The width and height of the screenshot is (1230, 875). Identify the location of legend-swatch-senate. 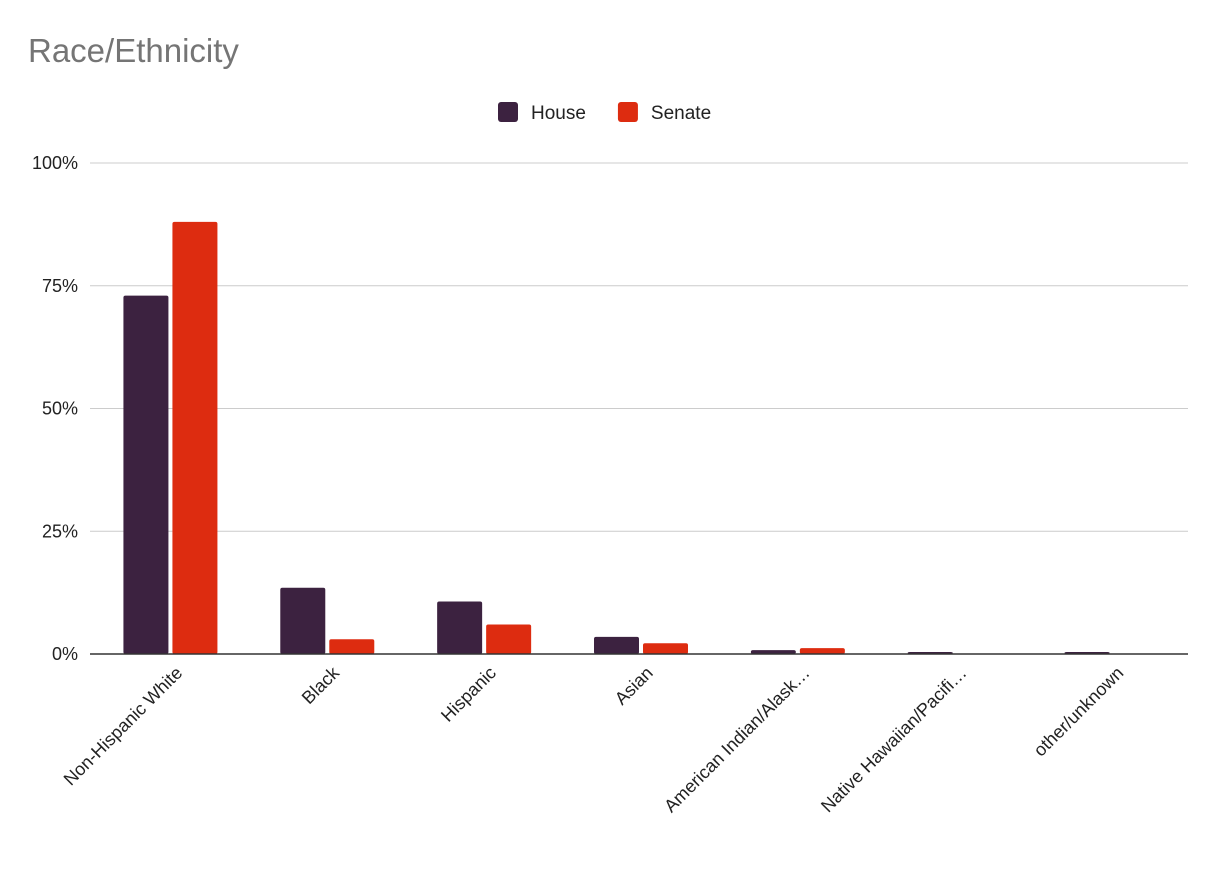
(627, 112).